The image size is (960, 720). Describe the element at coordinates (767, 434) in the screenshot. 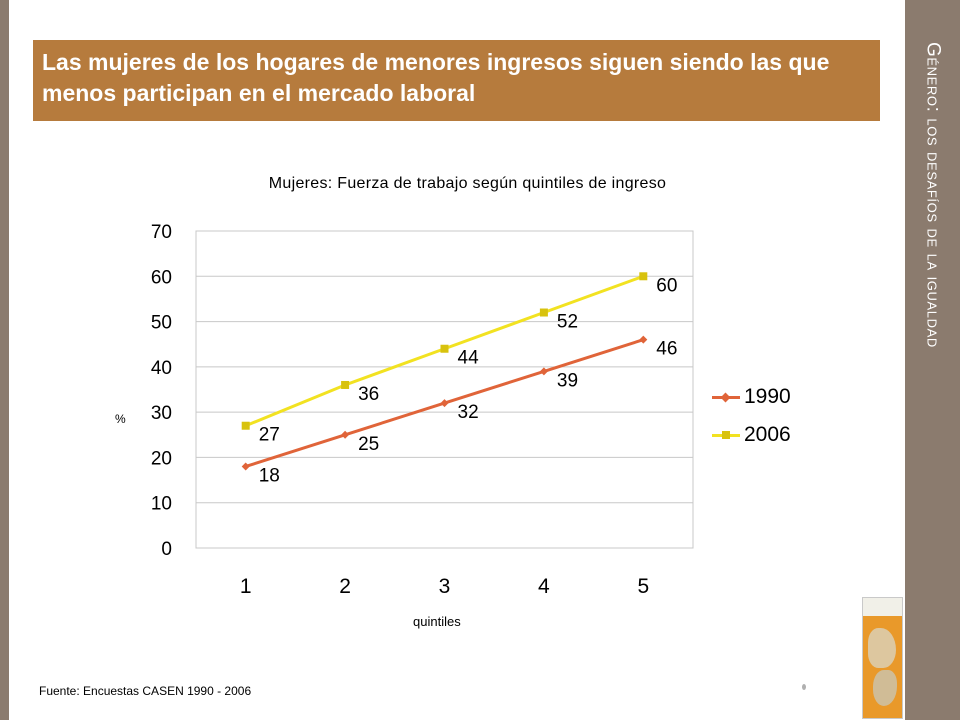

I see `legend-label-2006: 2006` at that location.